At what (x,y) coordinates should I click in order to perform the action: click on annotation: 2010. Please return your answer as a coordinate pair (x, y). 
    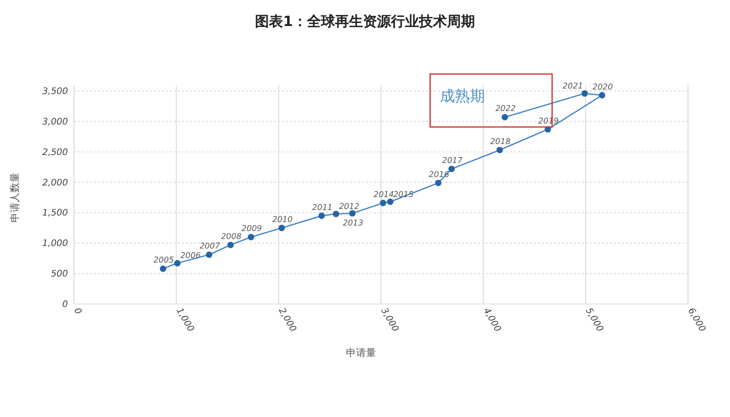
    Looking at the image, I should click on (282, 219).